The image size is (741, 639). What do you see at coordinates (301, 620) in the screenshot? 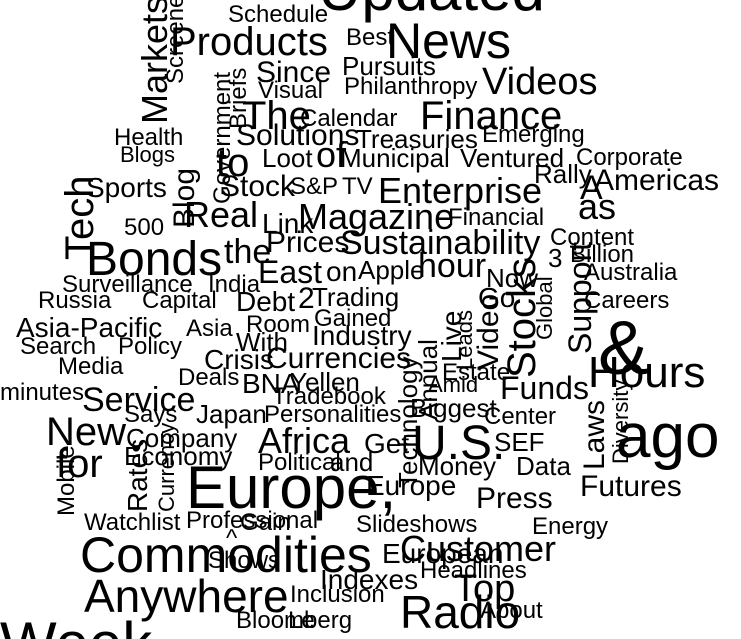
I see `word: Le` at bounding box center [301, 620].